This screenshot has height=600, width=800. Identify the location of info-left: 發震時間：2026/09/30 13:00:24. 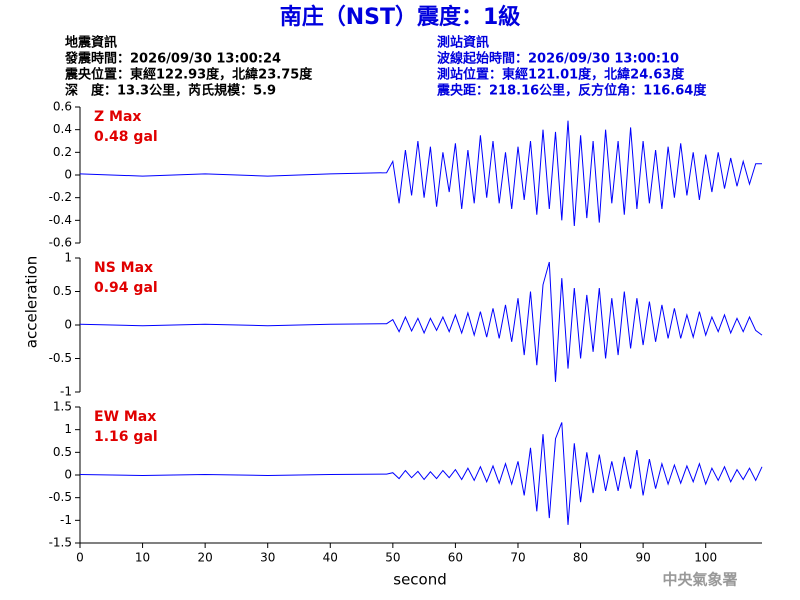
(172, 59).